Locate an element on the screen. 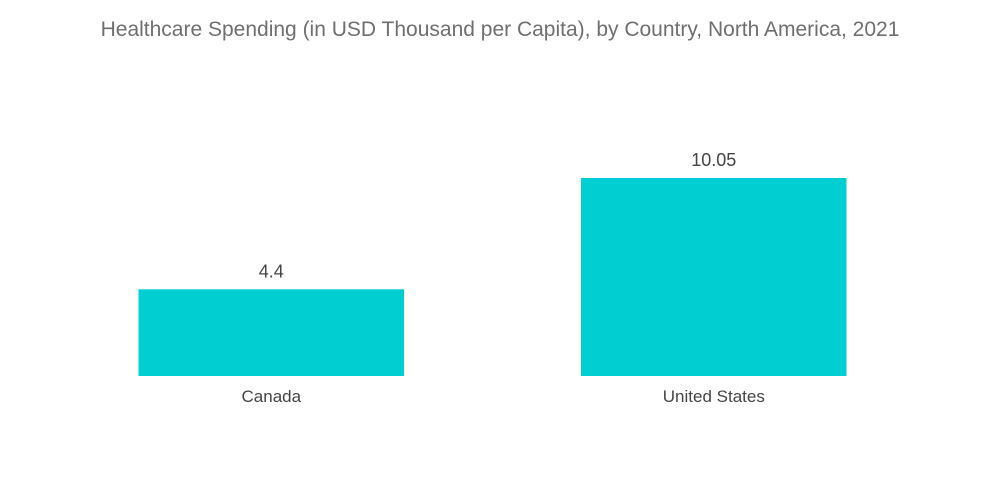 The width and height of the screenshot is (1000, 504). bar-canada is located at coordinates (271, 332).